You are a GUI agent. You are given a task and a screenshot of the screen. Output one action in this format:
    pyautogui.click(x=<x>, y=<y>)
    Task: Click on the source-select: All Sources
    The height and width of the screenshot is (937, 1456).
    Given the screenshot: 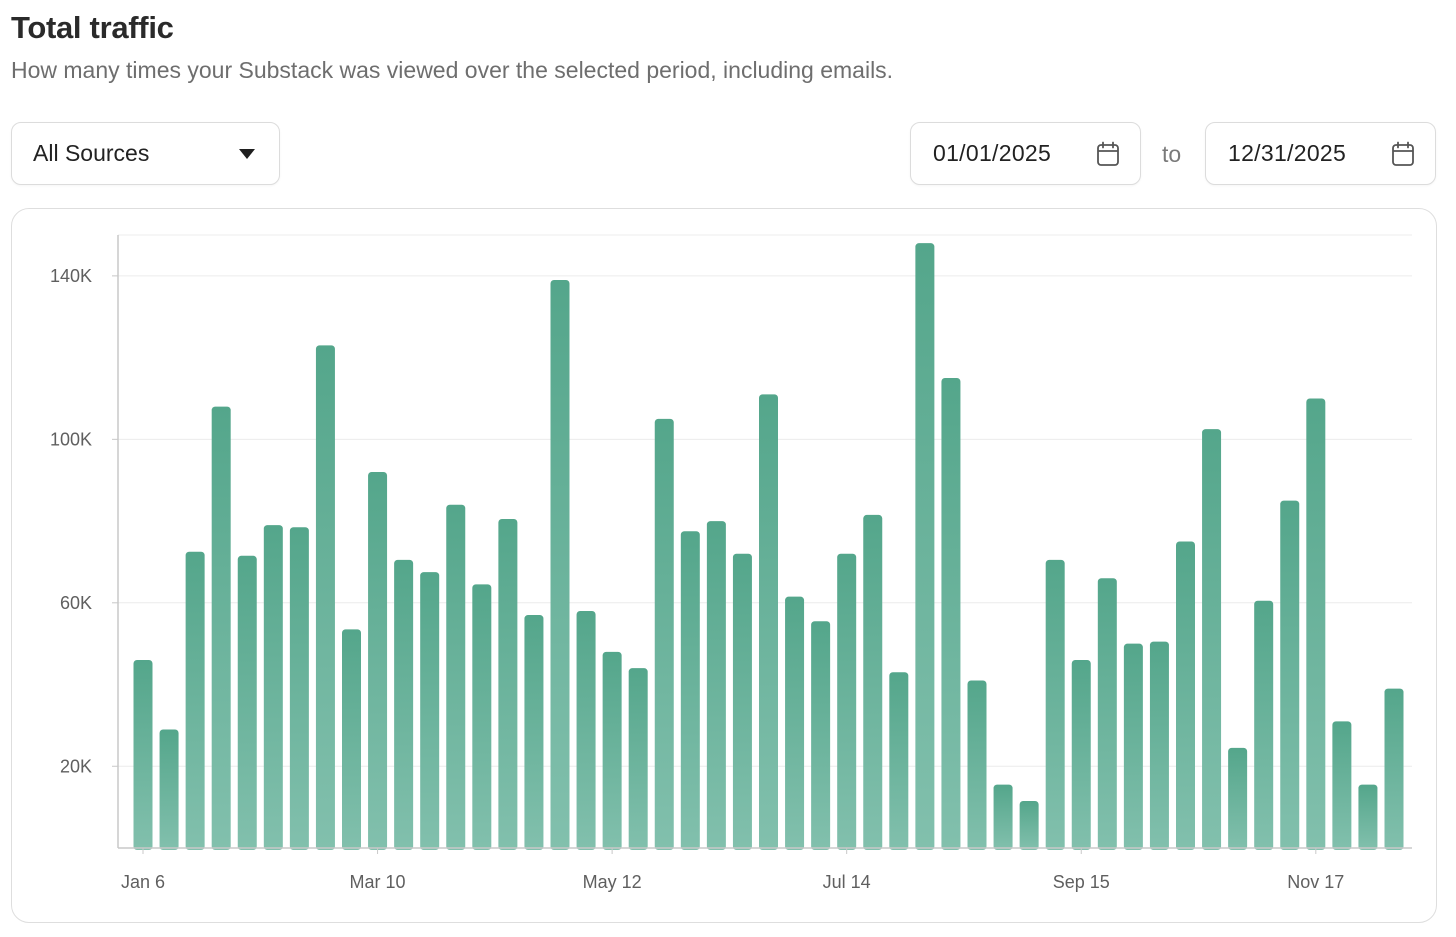 What is the action you would take?
    pyautogui.click(x=145, y=153)
    